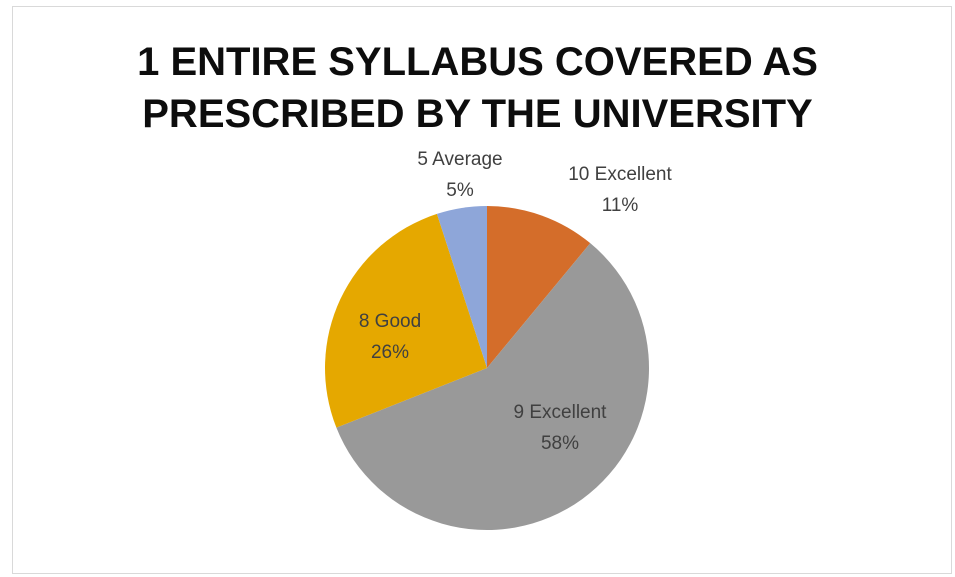 The image size is (955, 577). Describe the element at coordinates (477, 114) in the screenshot. I see `chart-title-line-2: PRESCRIBED BY THE UNIVERSITY` at that location.